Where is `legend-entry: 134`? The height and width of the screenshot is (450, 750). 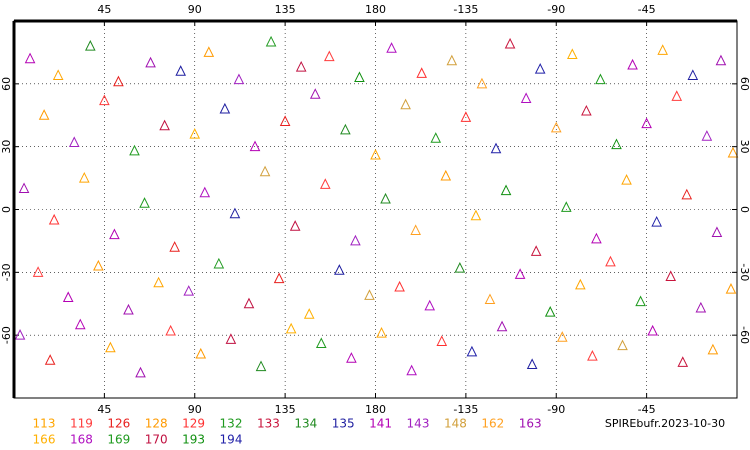 legend-entry: 134 is located at coordinates (305, 424).